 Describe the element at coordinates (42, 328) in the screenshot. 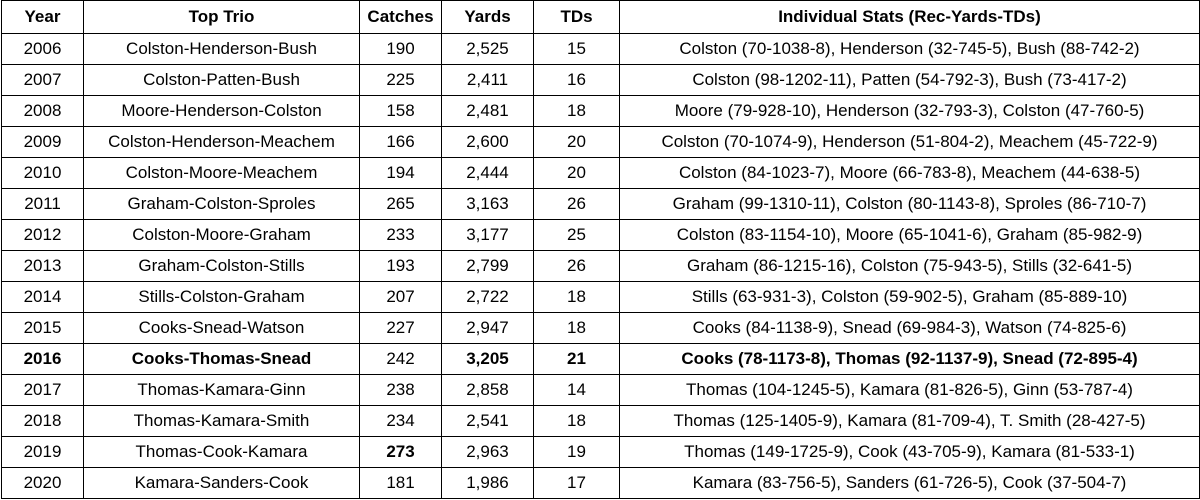

I see `table-cell: 2015` at that location.